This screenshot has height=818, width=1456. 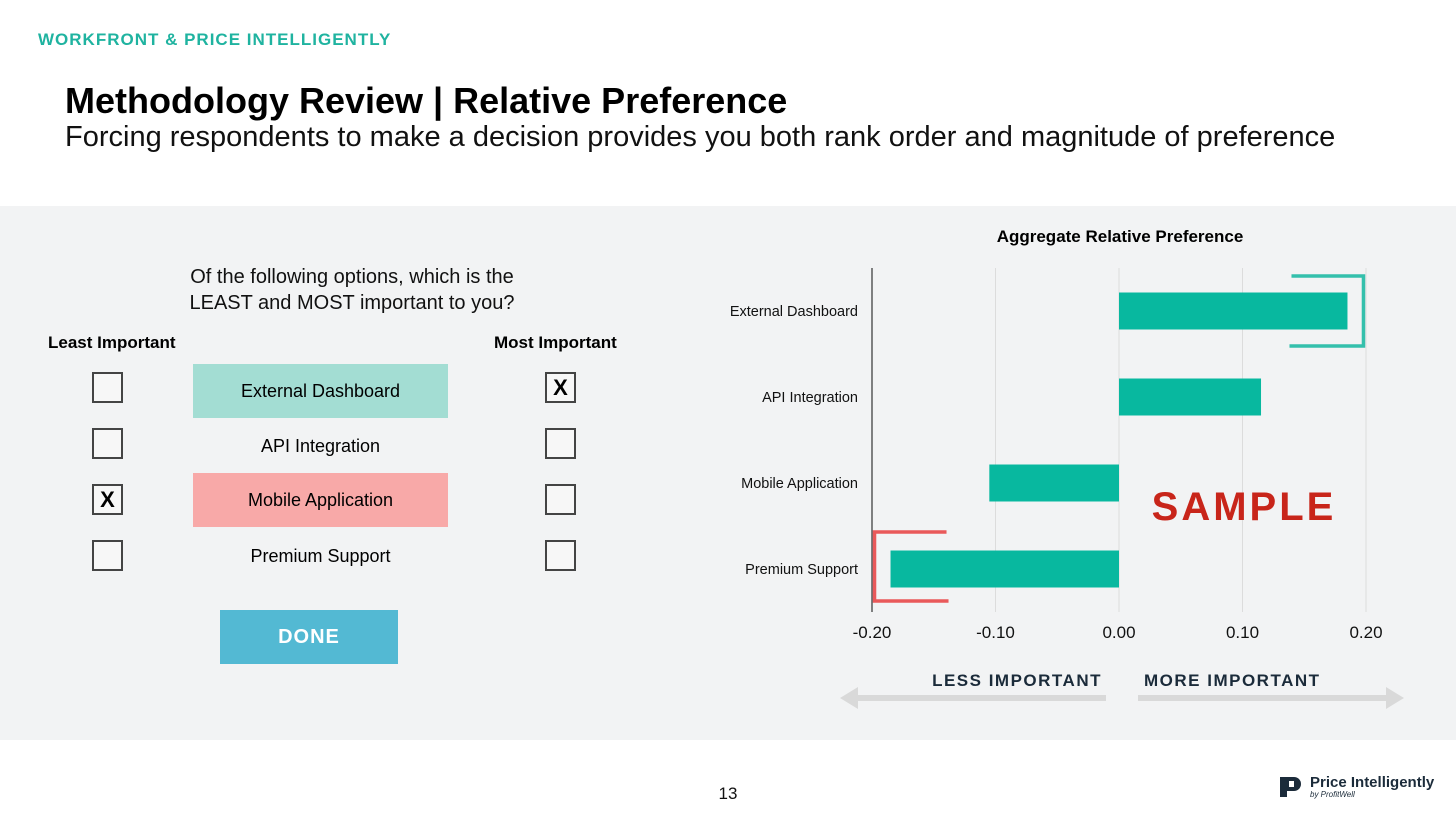 What do you see at coordinates (794, 312) in the screenshot?
I see `category-label: External Dashboard` at bounding box center [794, 312].